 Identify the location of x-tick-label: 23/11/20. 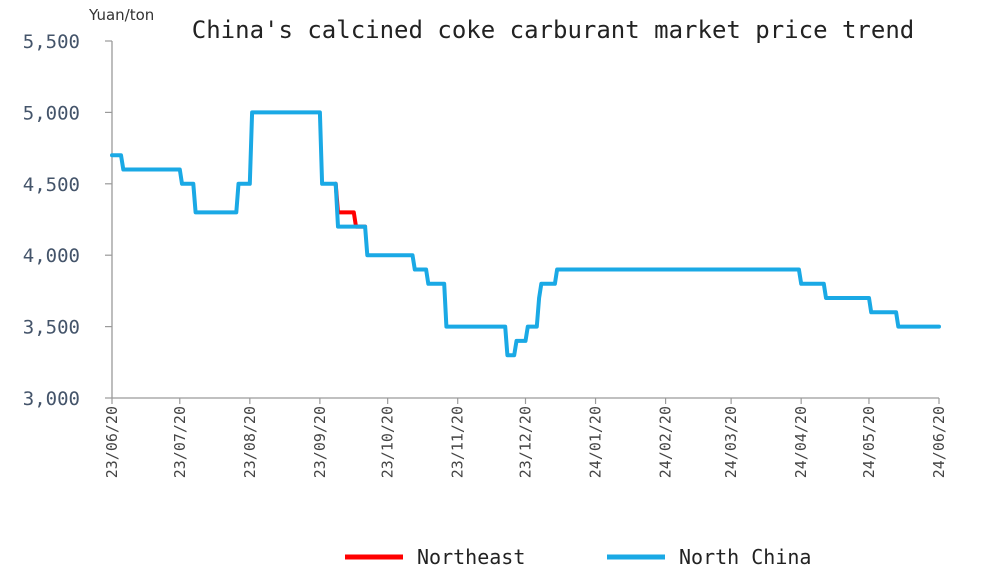
(458, 442).